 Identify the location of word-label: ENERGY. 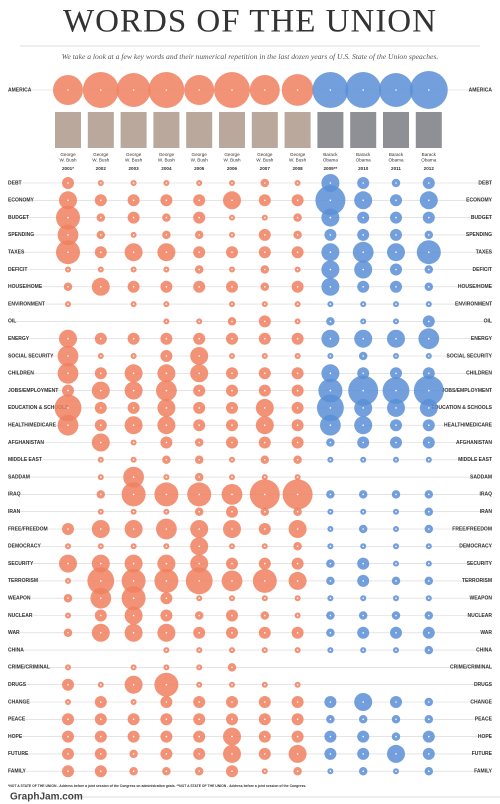
(19, 339).